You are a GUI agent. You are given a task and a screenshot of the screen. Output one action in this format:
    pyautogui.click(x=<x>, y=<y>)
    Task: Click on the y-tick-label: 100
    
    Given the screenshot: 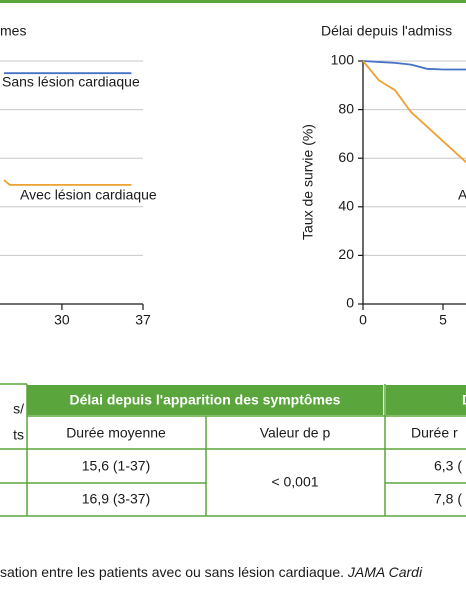 What is the action you would take?
    pyautogui.click(x=343, y=60)
    